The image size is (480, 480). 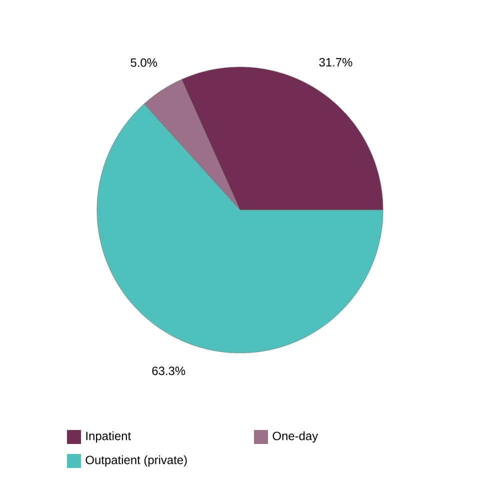 What do you see at coordinates (335, 62) in the screenshot?
I see `data-label: 31.7%` at bounding box center [335, 62].